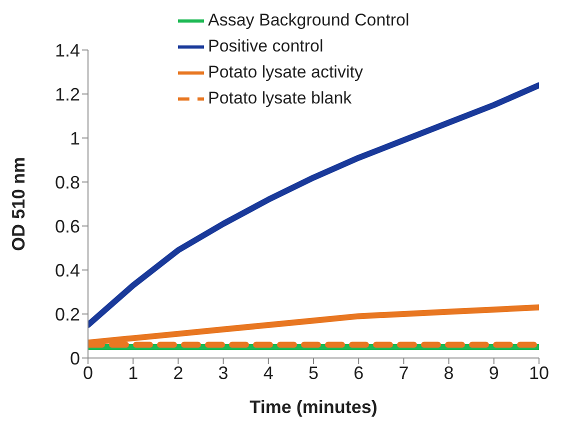  What do you see at coordinates (178, 372) in the screenshot?
I see `x-tick-label: 2` at bounding box center [178, 372].